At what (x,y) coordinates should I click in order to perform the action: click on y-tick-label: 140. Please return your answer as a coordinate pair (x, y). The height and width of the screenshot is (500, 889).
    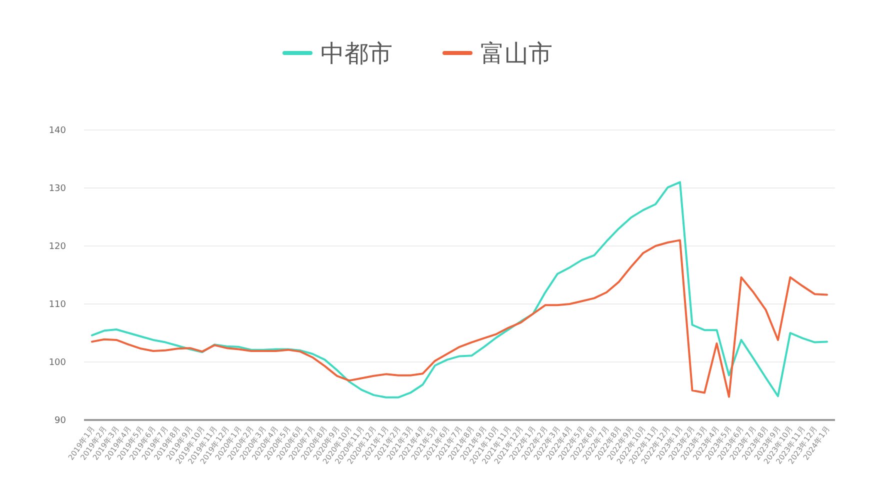
    Looking at the image, I should click on (57, 131).